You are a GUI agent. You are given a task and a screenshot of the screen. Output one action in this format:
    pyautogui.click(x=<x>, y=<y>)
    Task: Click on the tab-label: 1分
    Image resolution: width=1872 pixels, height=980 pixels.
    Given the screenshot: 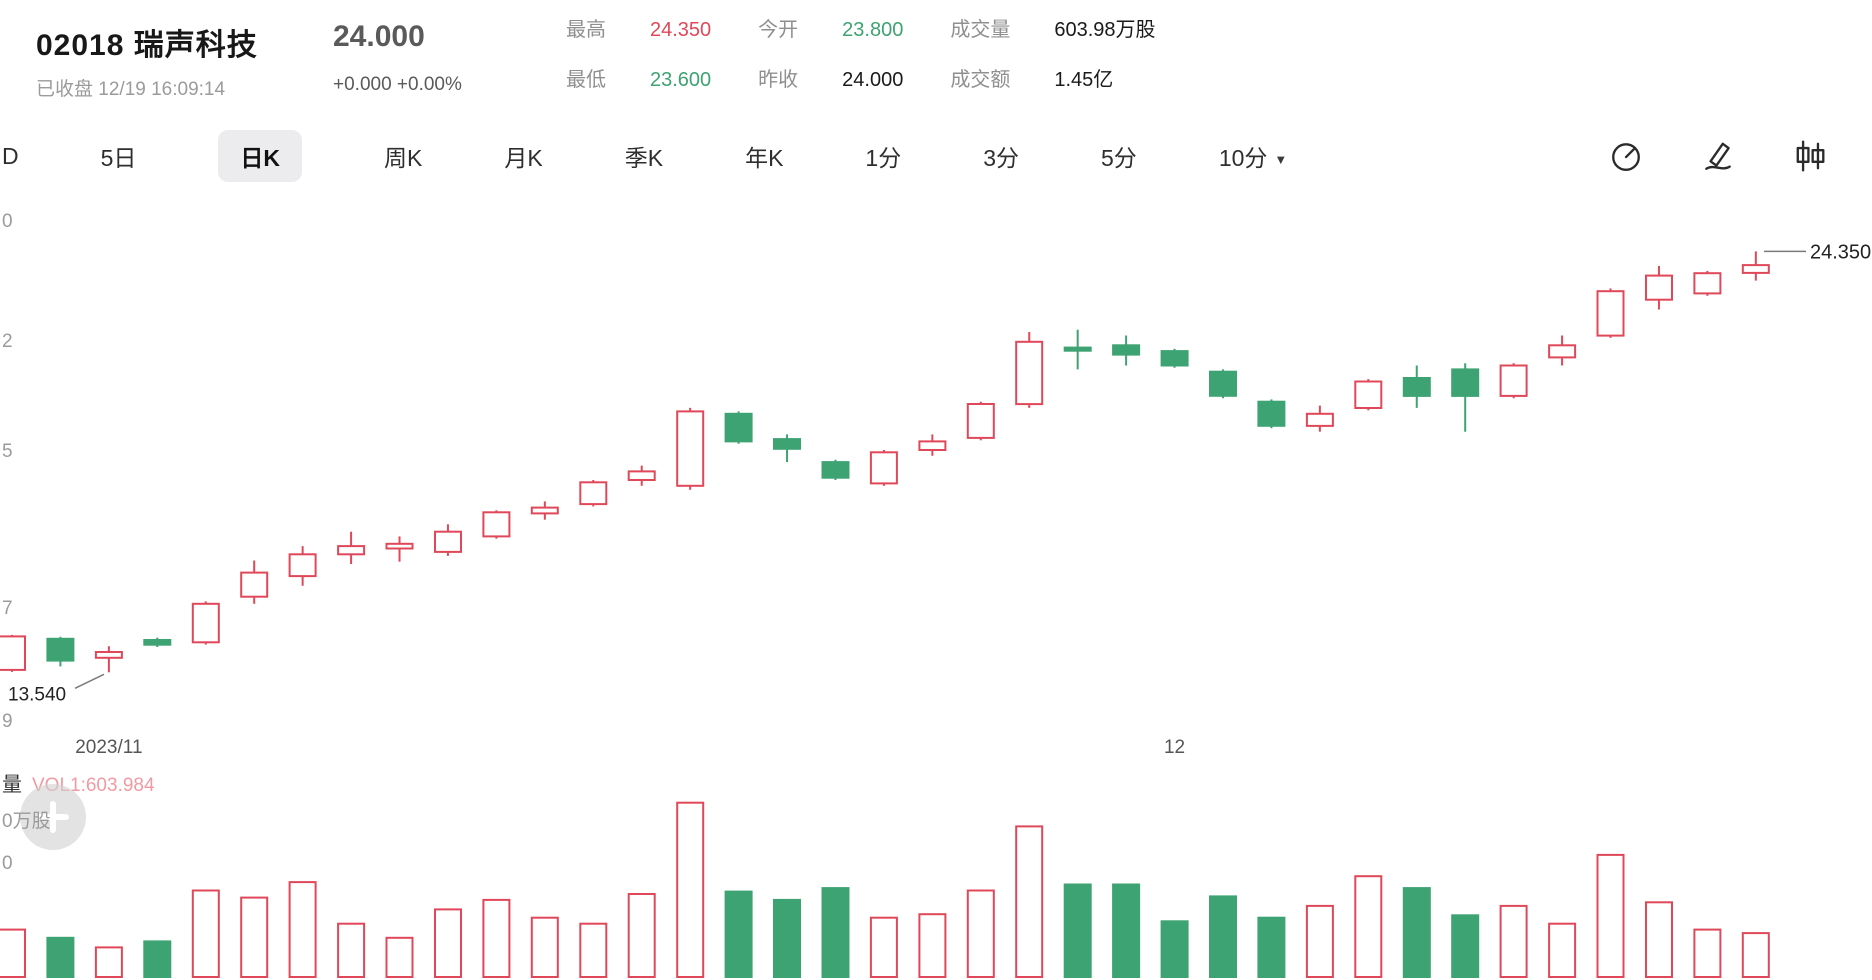 What is the action you would take?
    pyautogui.click(x=883, y=158)
    